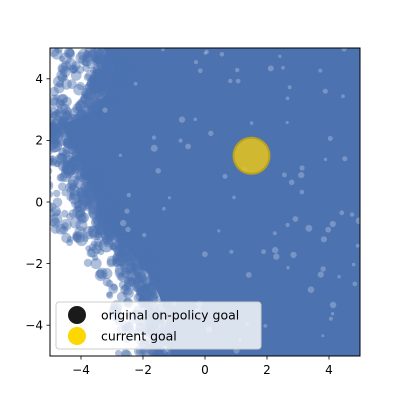 The height and width of the screenshot is (400, 400). Describe the element at coordinates (39, 202) in the screenshot. I see `y-tick-label: 0` at that location.